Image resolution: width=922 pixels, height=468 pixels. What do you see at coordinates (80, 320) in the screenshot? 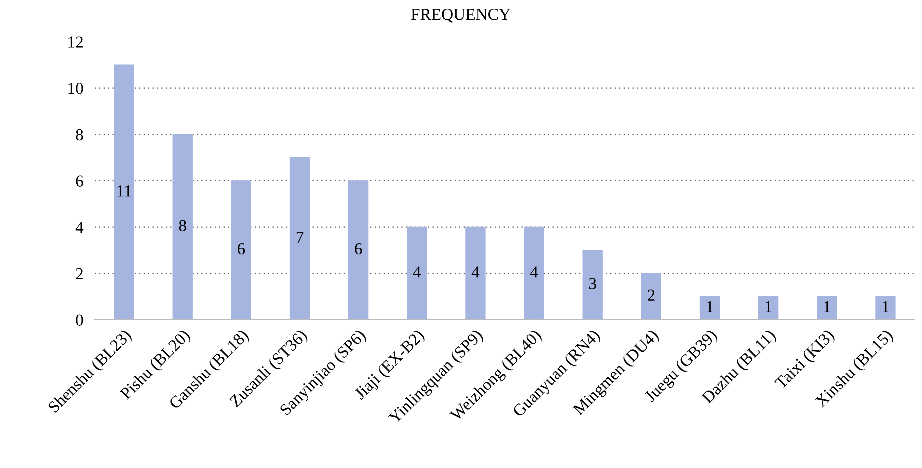
I see `y-tick-label: 0` at bounding box center [80, 320].